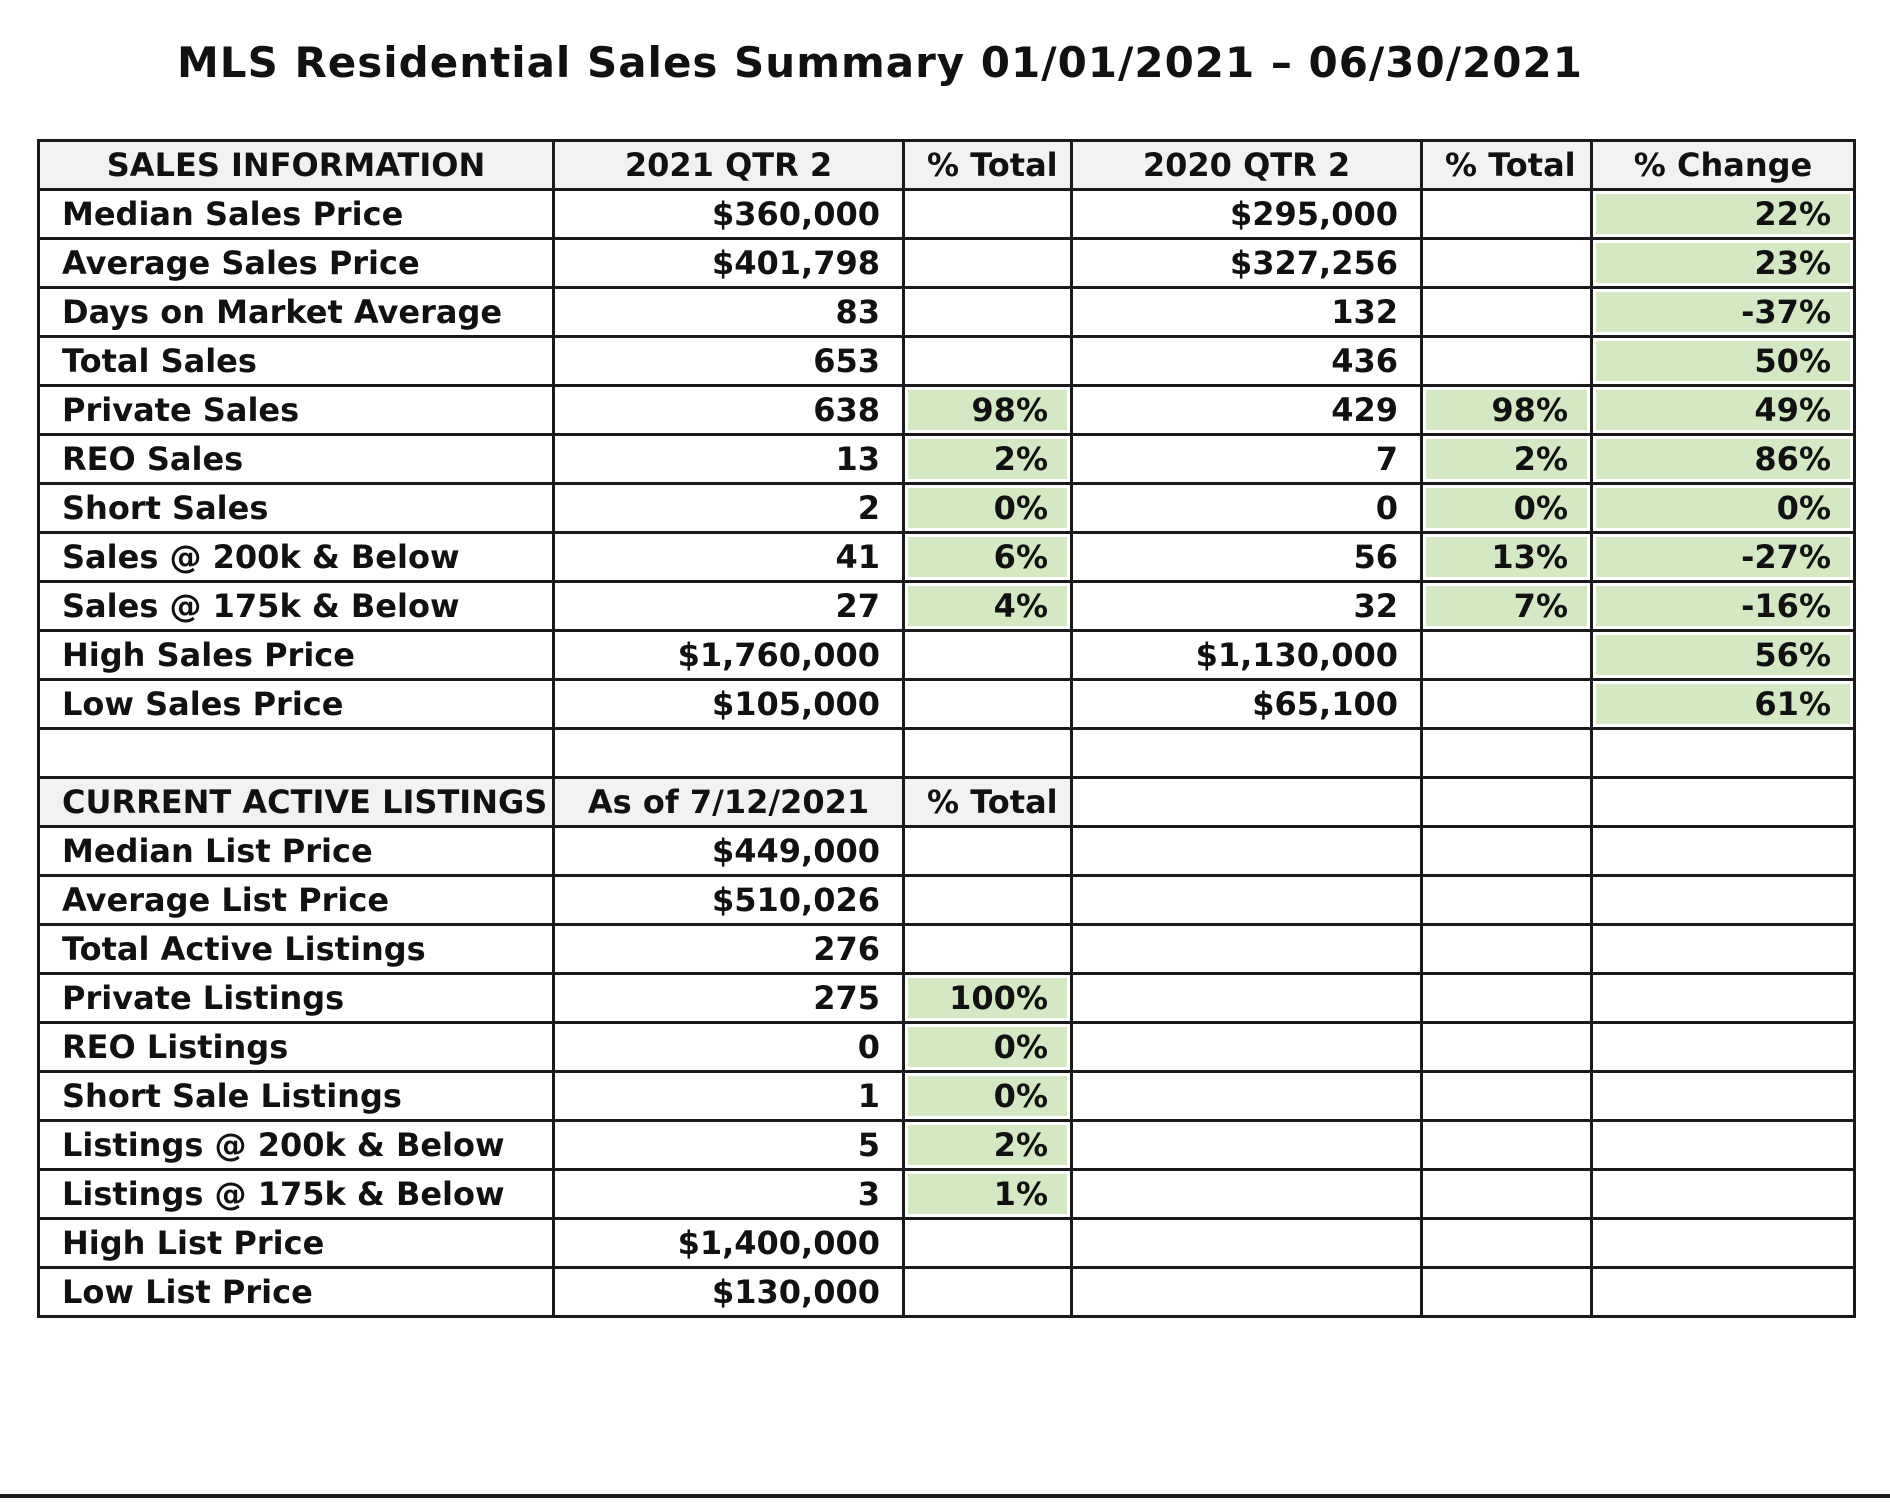 Image resolution: width=1890 pixels, height=1502 pixels. What do you see at coordinates (728, 557) in the screenshot?
I see `value-2021: 41` at bounding box center [728, 557].